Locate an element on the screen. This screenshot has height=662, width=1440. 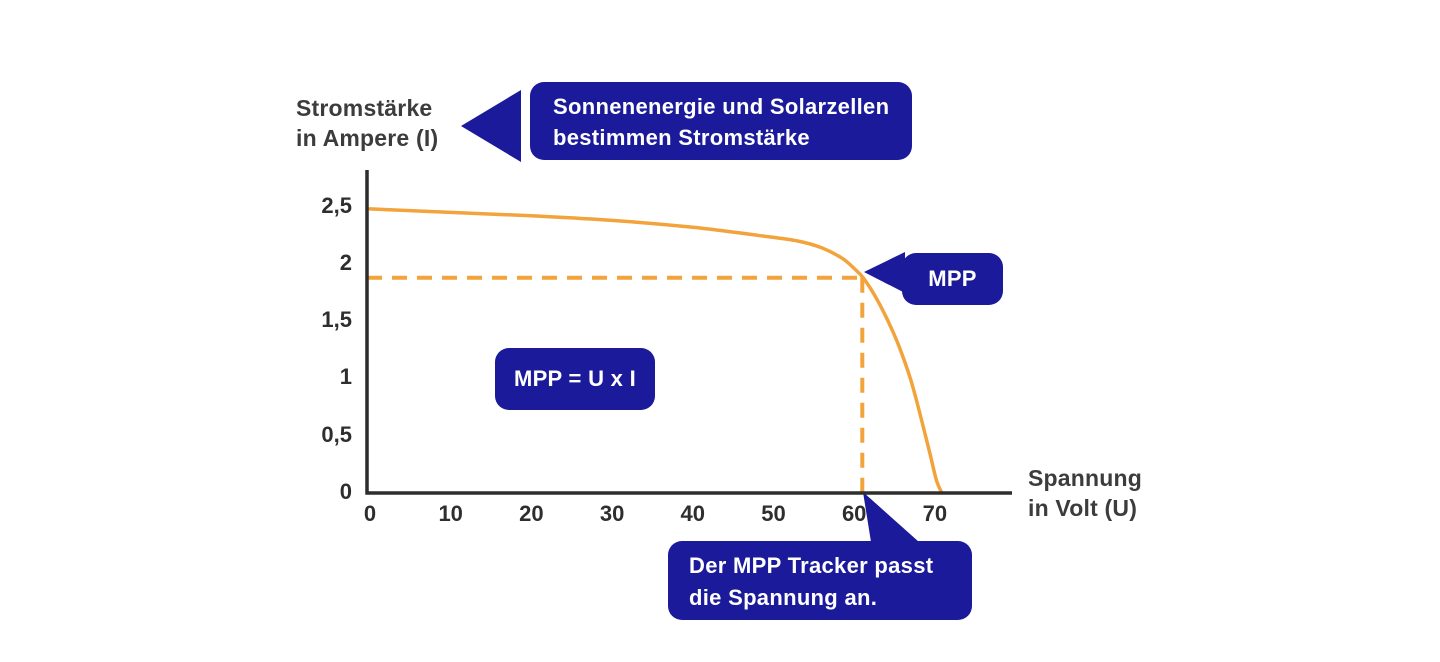
x-tick-label: 0 is located at coordinates (370, 513).